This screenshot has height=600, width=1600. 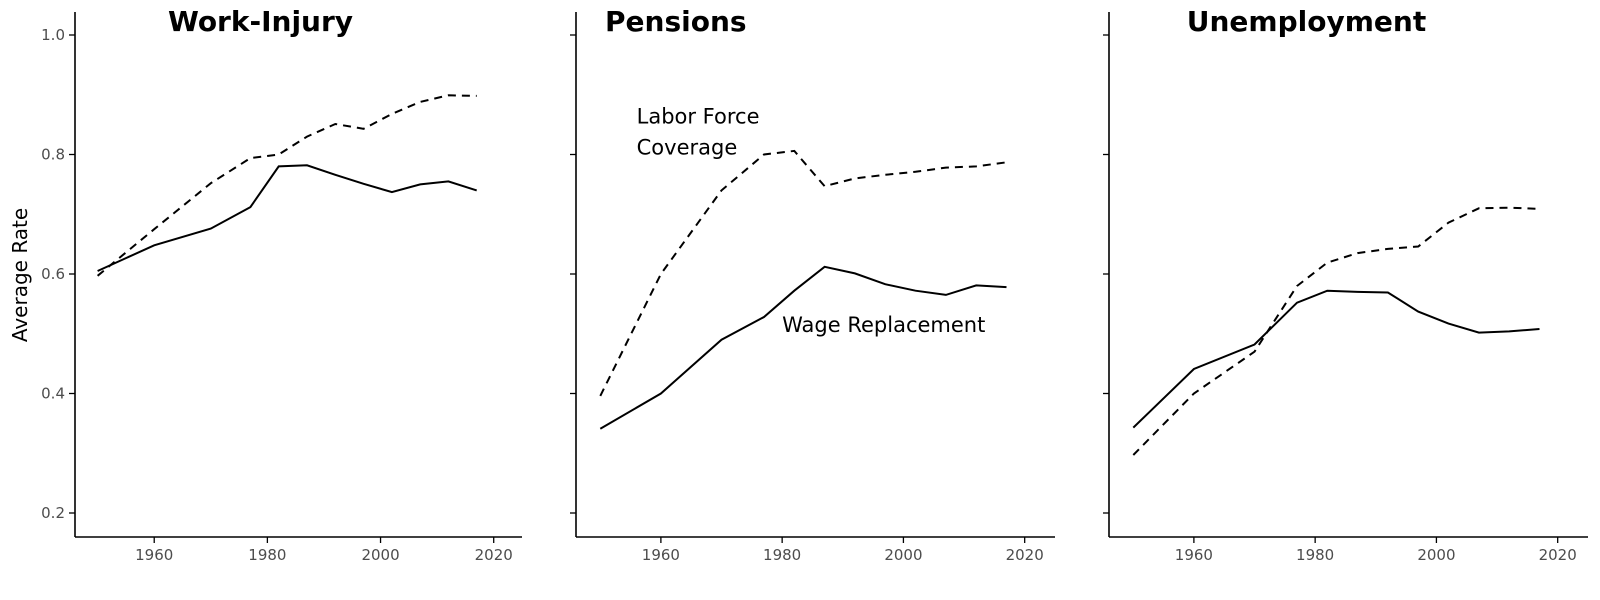 I want to click on annotation-label: Labor Force, so click(x=698, y=116).